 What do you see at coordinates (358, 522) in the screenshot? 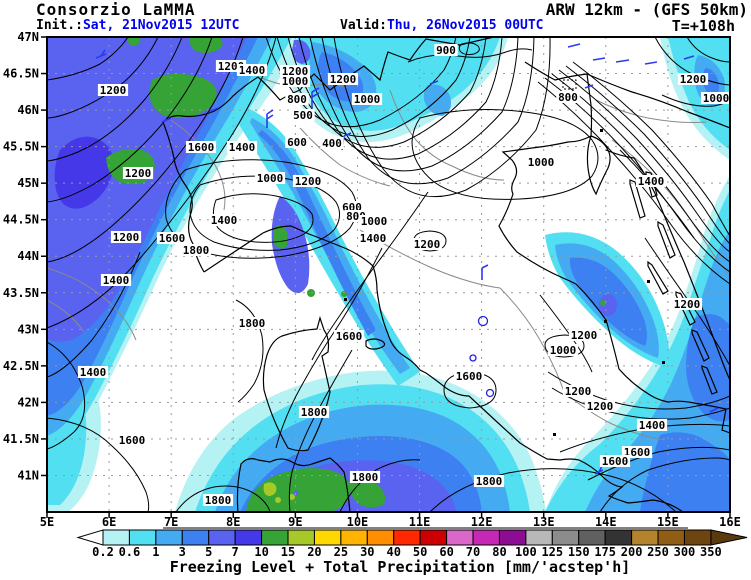
I see `lon-tick-label: 10E` at bounding box center [358, 522].